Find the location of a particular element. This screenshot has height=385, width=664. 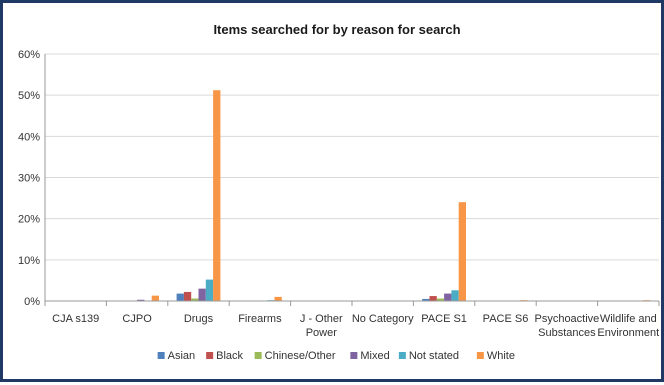

legend-item: Not stated is located at coordinates (429, 356).